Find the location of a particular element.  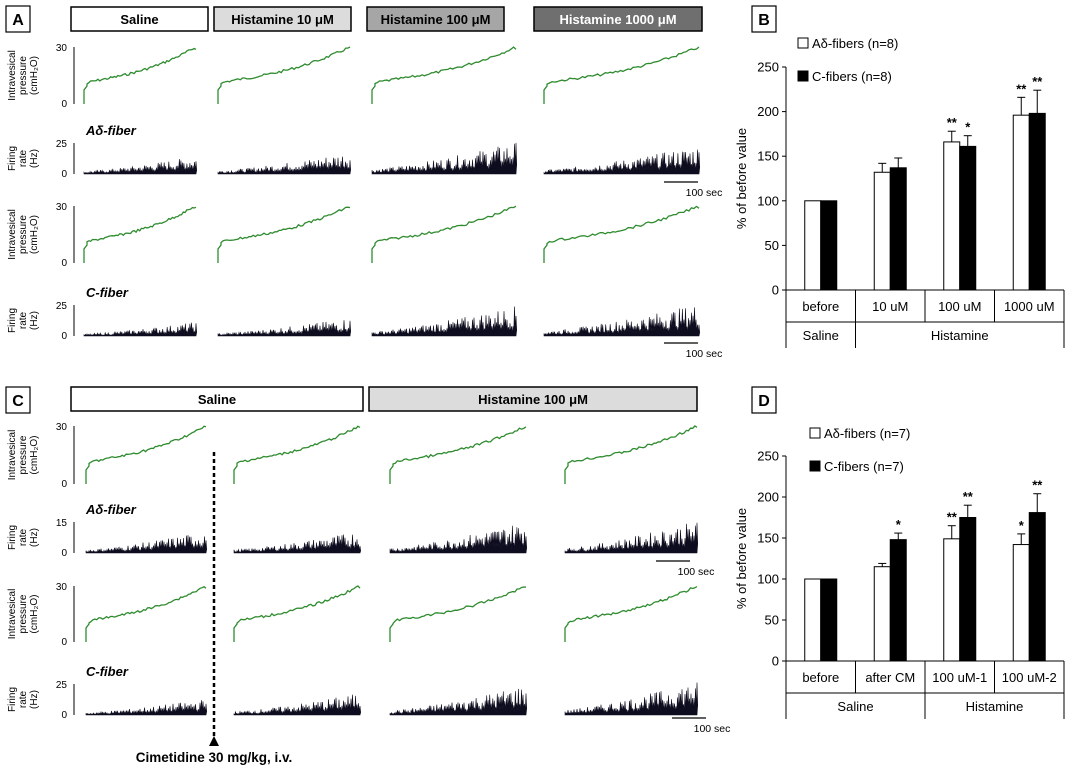

header-label-1: Histamine 100 μM is located at coordinates (533, 399).